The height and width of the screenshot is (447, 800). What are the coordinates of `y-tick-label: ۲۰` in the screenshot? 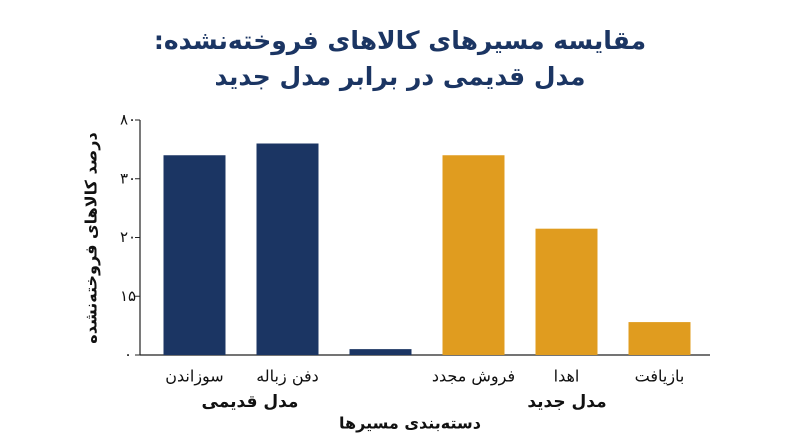 It's located at (128, 237).